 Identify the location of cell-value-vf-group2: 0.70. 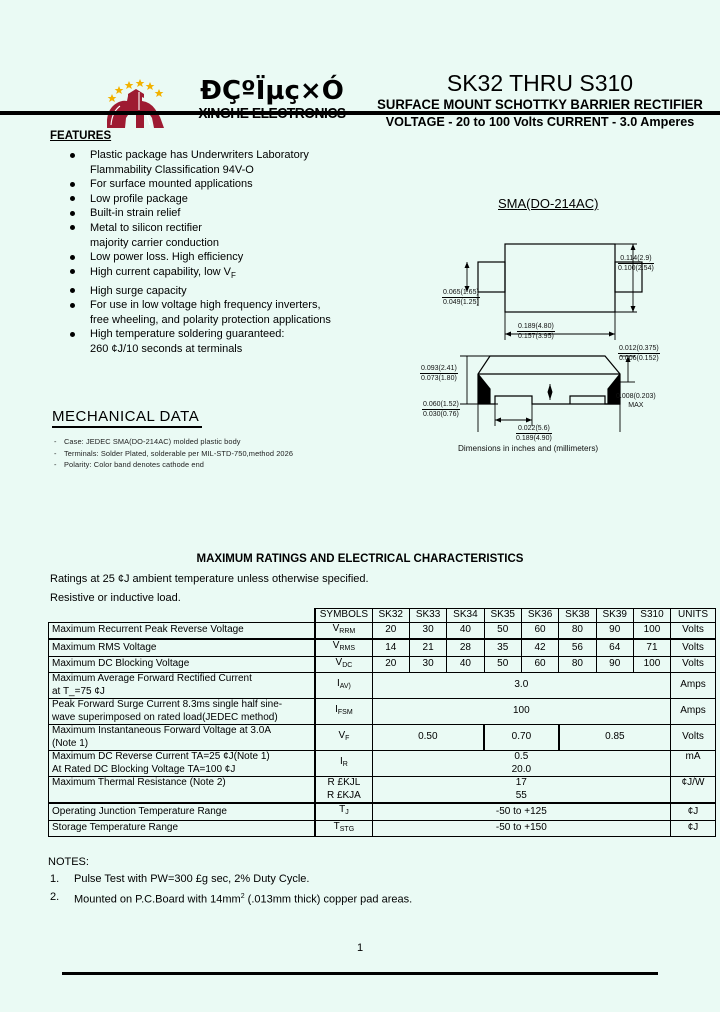
(521, 737).